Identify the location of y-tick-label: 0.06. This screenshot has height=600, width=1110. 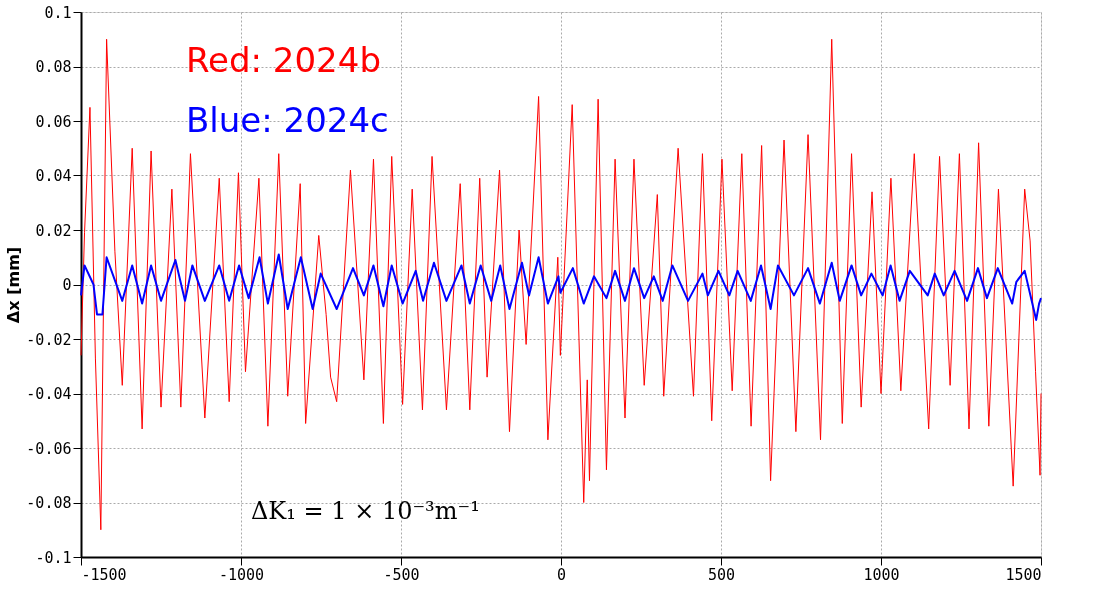
(53, 121).